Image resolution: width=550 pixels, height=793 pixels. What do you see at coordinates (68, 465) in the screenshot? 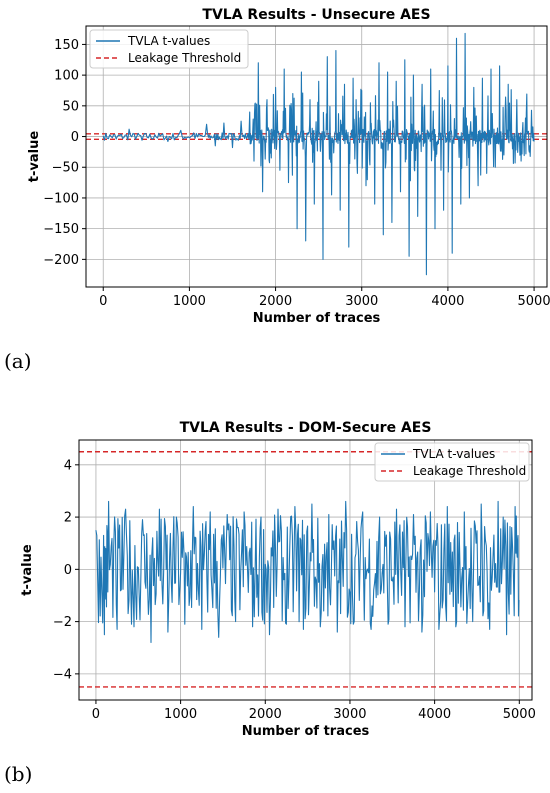
I see `chart2-ytick-label: 4` at bounding box center [68, 465].